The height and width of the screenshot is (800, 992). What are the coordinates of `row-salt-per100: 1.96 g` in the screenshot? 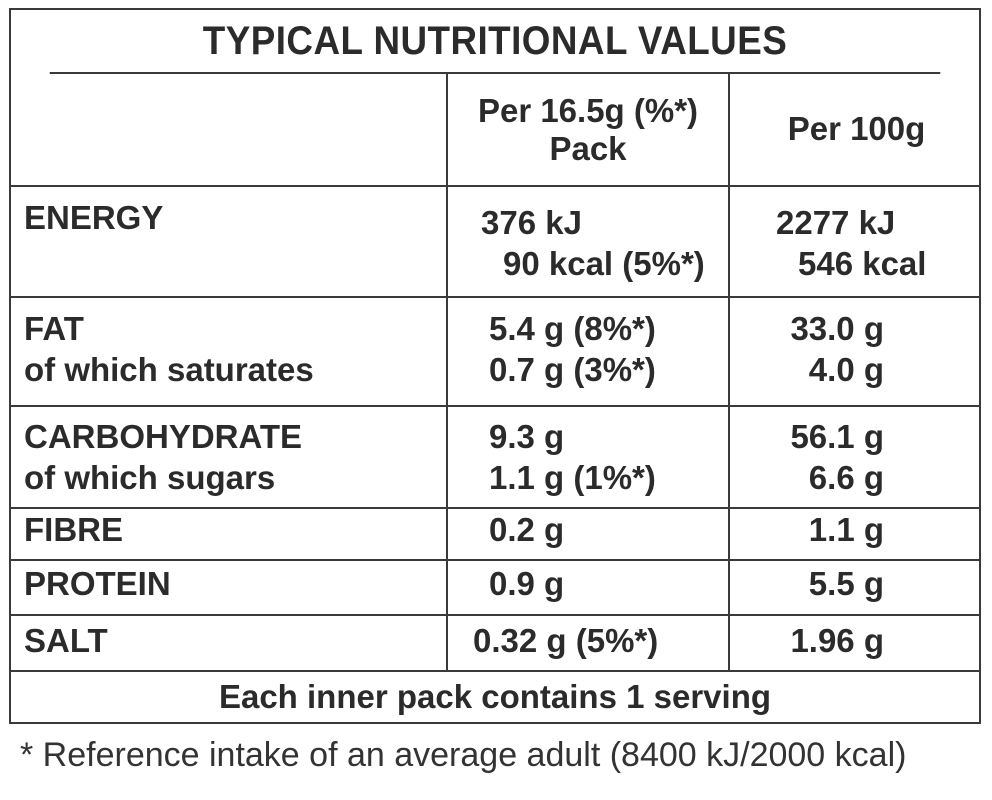 It's located at (807, 640).